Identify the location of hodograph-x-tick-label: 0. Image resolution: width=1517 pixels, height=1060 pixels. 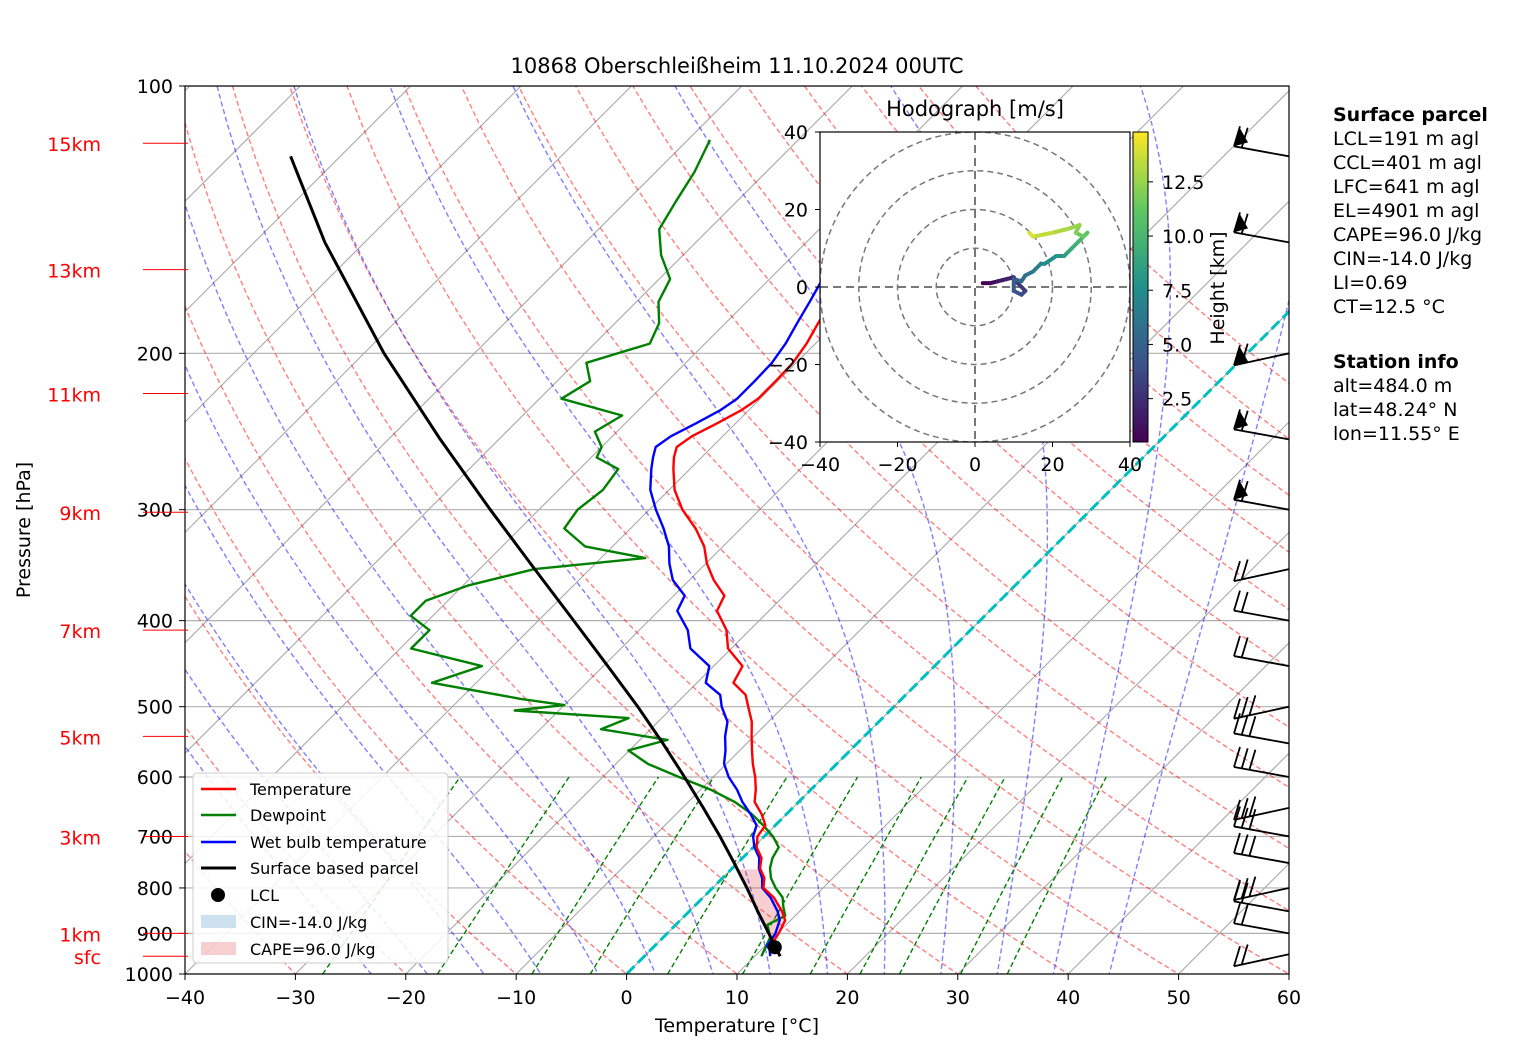
(975, 465).